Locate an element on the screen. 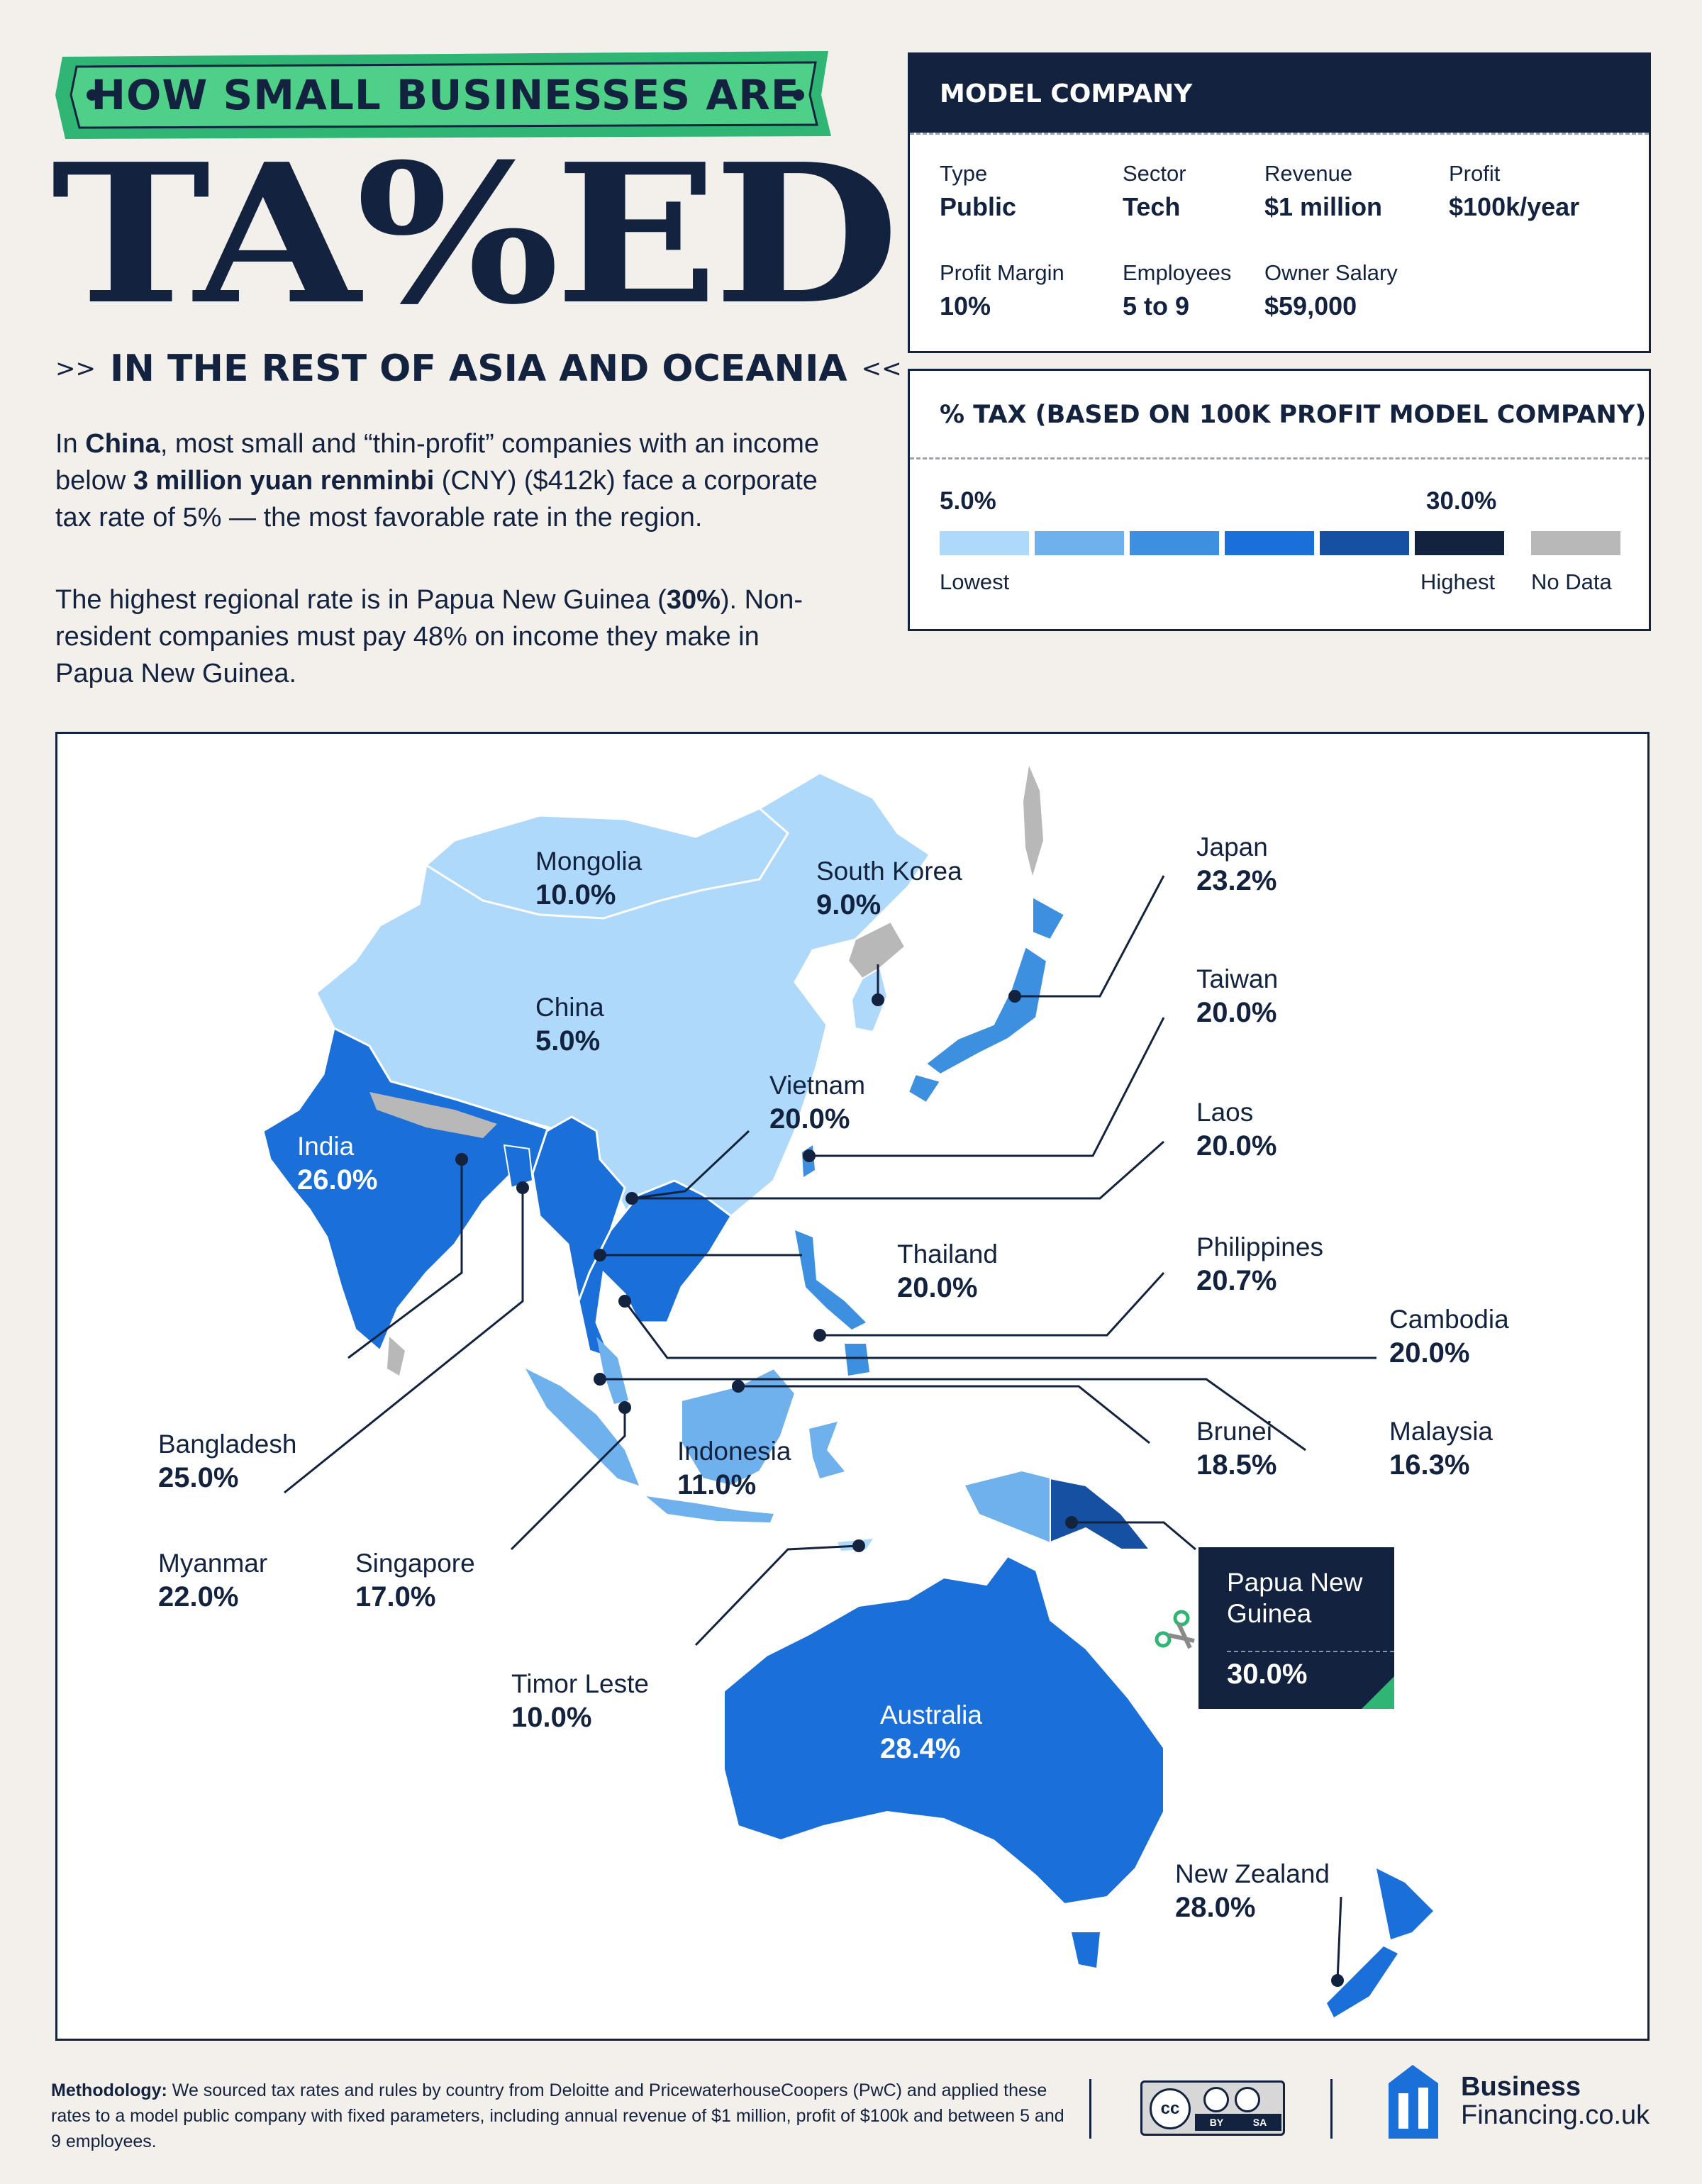 This screenshot has height=2184, width=1702. country-name: Australia is located at coordinates (931, 1715).